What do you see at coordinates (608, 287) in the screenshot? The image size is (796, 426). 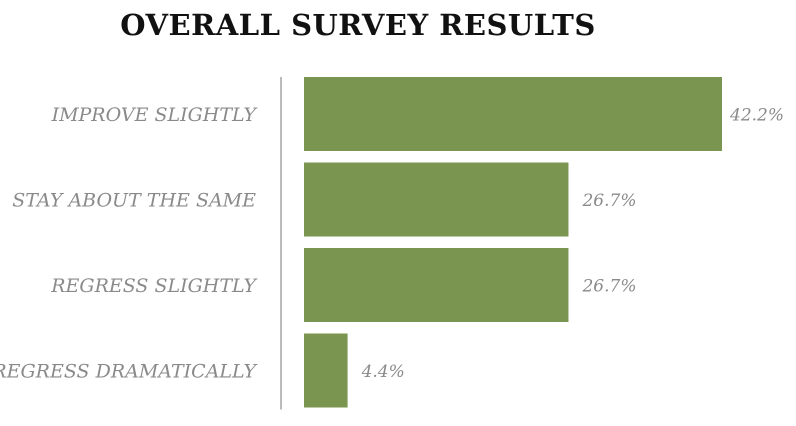 I see `value-label-2: 26.7%` at bounding box center [608, 287].